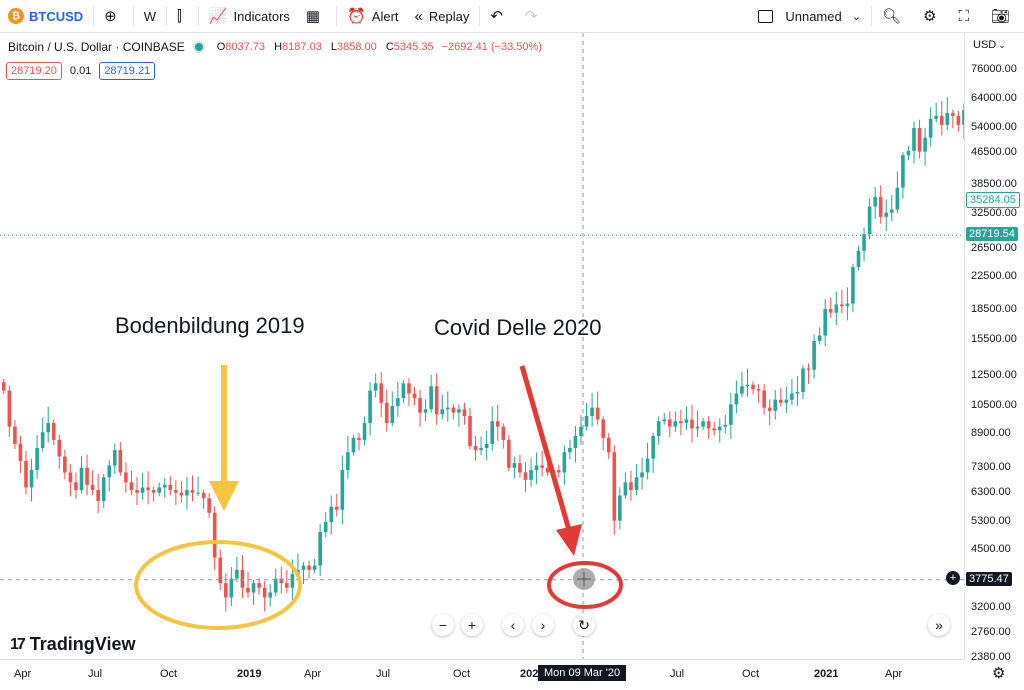 Image resolution: width=1024 pixels, height=690 pixels. Describe the element at coordinates (992, 234) in the screenshot. I see `last-price-tag: 28719.54` at that location.